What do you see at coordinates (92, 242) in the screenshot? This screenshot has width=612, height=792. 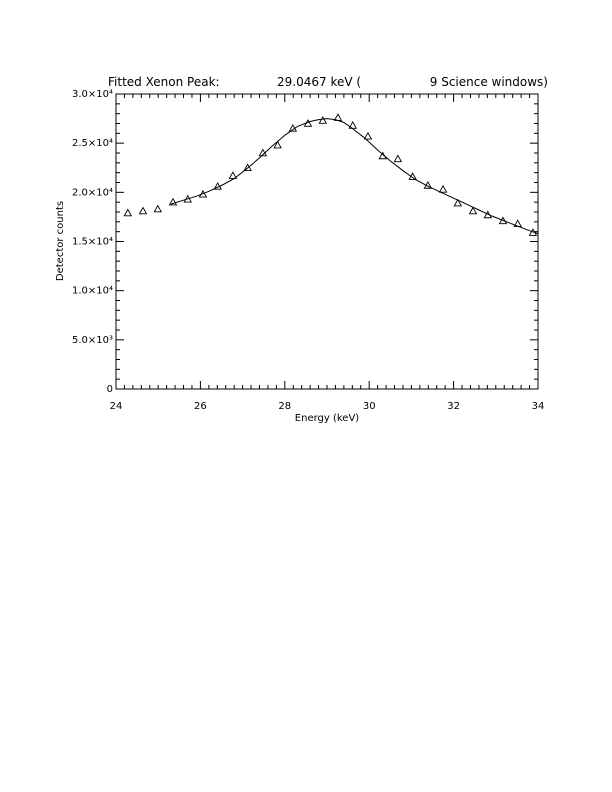 I see `y-tick-label: 1.5×10⁴` at bounding box center [92, 242].